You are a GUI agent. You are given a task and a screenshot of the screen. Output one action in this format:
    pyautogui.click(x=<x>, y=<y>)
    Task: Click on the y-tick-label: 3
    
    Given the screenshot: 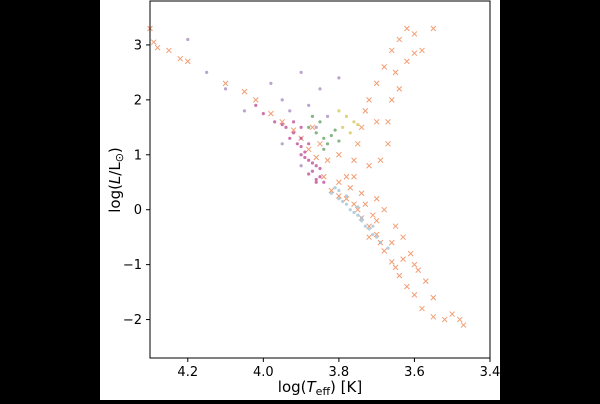 What is the action you would take?
    pyautogui.click(x=138, y=45)
    